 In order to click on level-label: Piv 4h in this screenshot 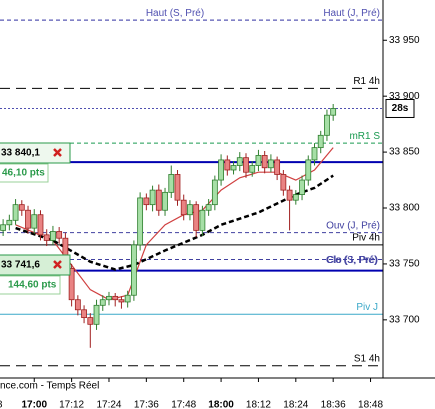, I will do `click(366, 238)`.